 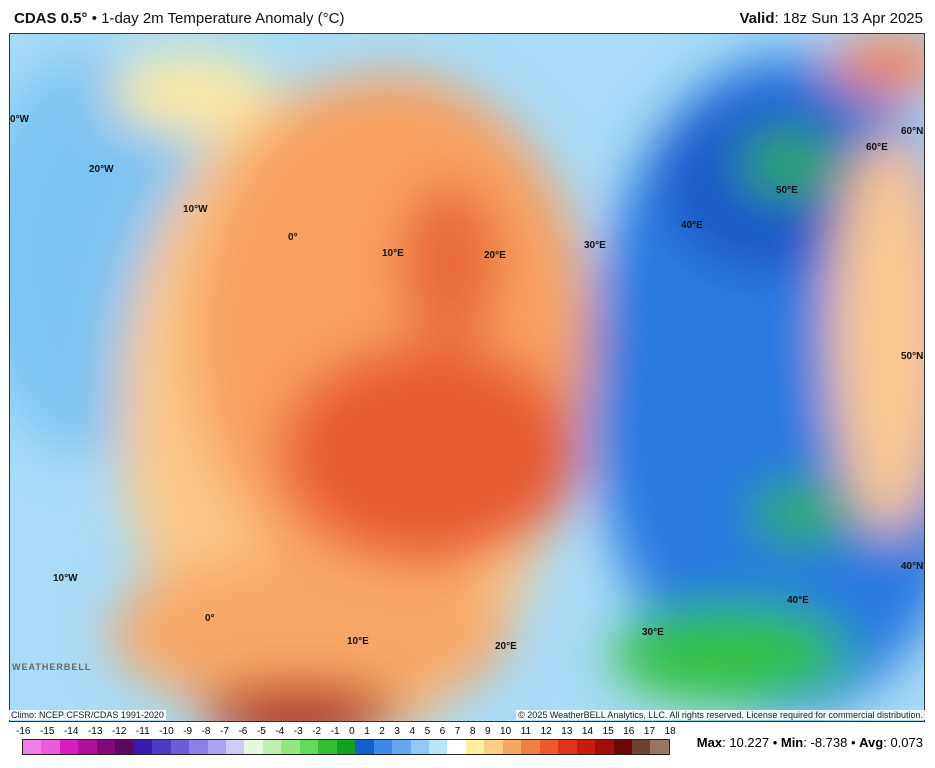 I want to click on colorbar-tick: -4, so click(x=280, y=731).